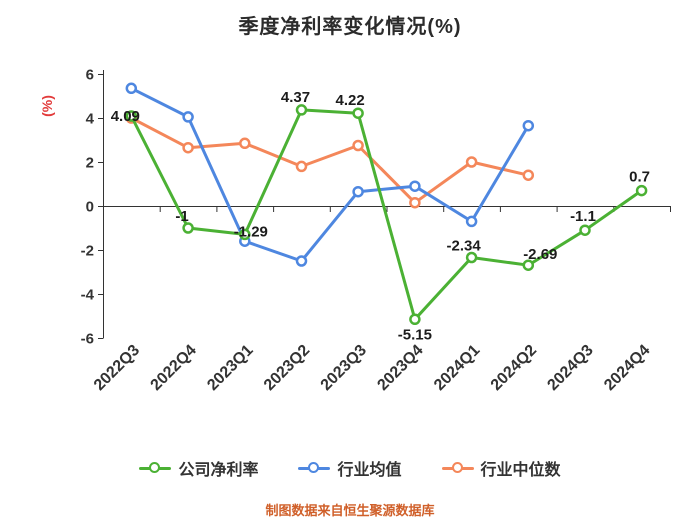 This screenshot has height=525, width=700. What do you see at coordinates (463, 246) in the screenshot?
I see `data-label: -2.34` at bounding box center [463, 246].